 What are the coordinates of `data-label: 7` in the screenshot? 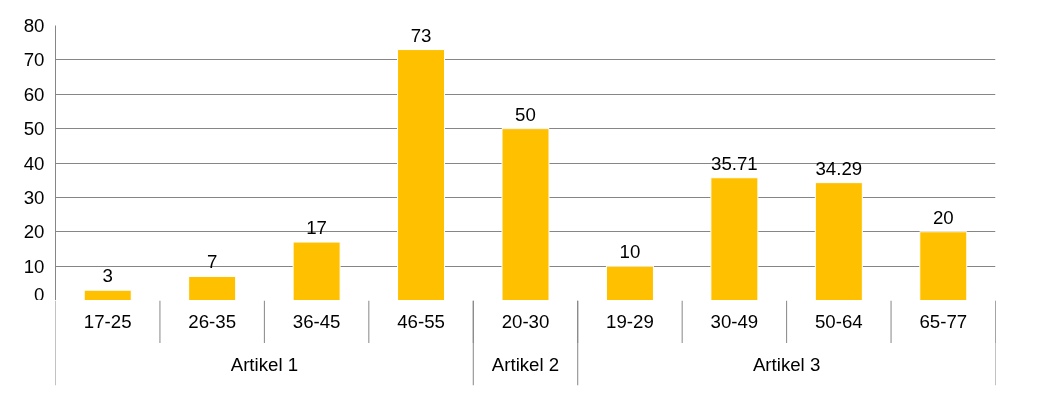 It's located at (212, 262).